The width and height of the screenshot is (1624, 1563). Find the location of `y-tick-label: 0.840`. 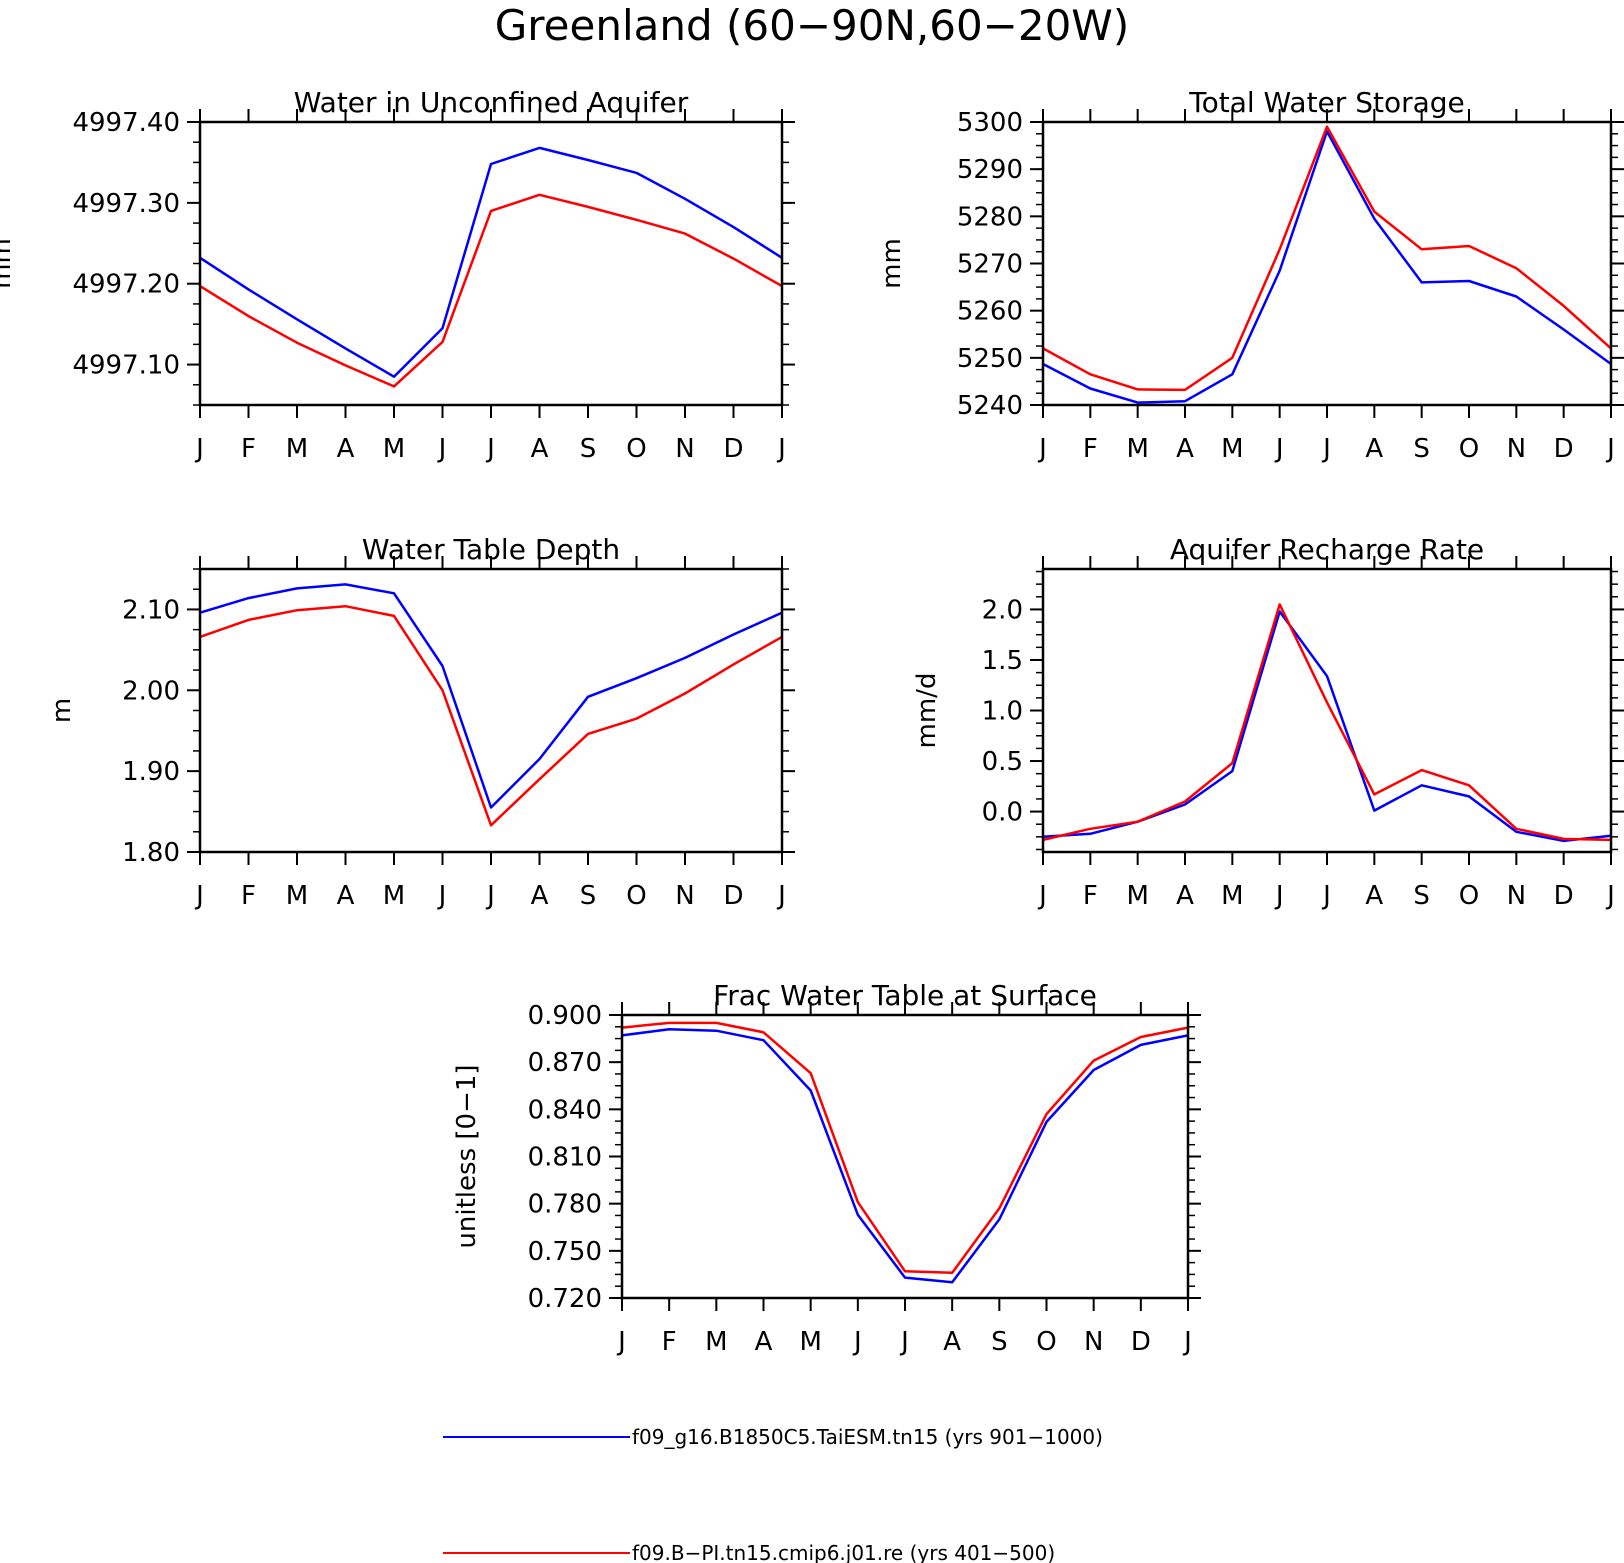

y-tick-label: 0.840 is located at coordinates (565, 1110).